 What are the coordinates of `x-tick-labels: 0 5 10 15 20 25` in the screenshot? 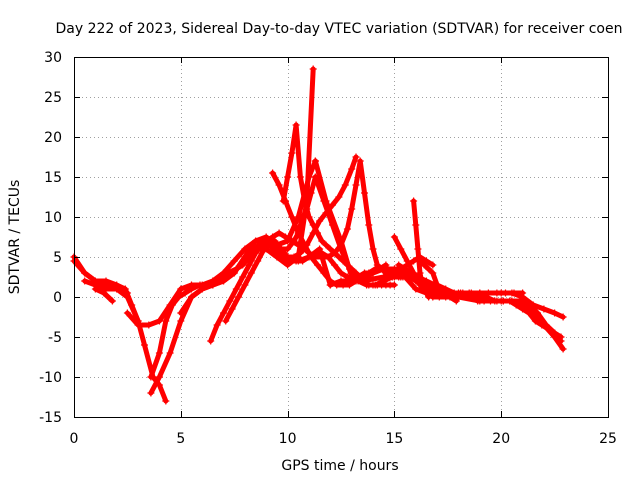 It's located at (343, 439).